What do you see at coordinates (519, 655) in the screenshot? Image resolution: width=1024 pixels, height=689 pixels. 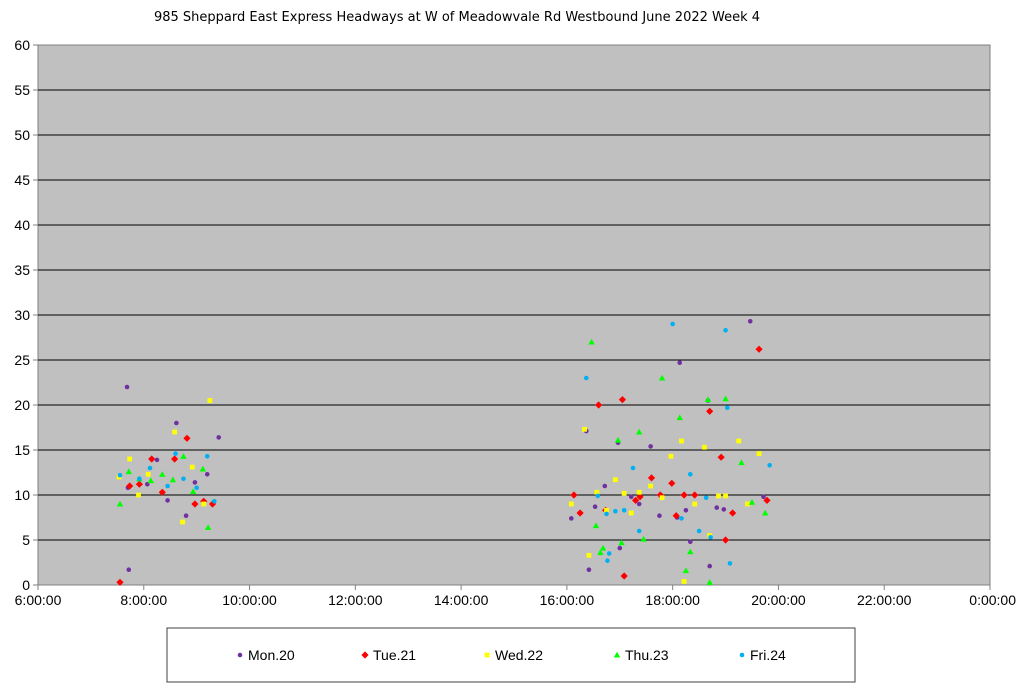 I see `legend-label: Wed.22` at bounding box center [519, 655].